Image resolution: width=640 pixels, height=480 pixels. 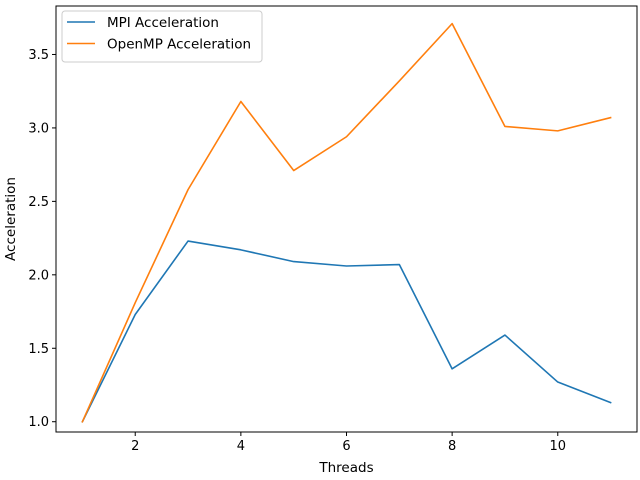 I want to click on x-tick-label: 2, so click(x=135, y=446).